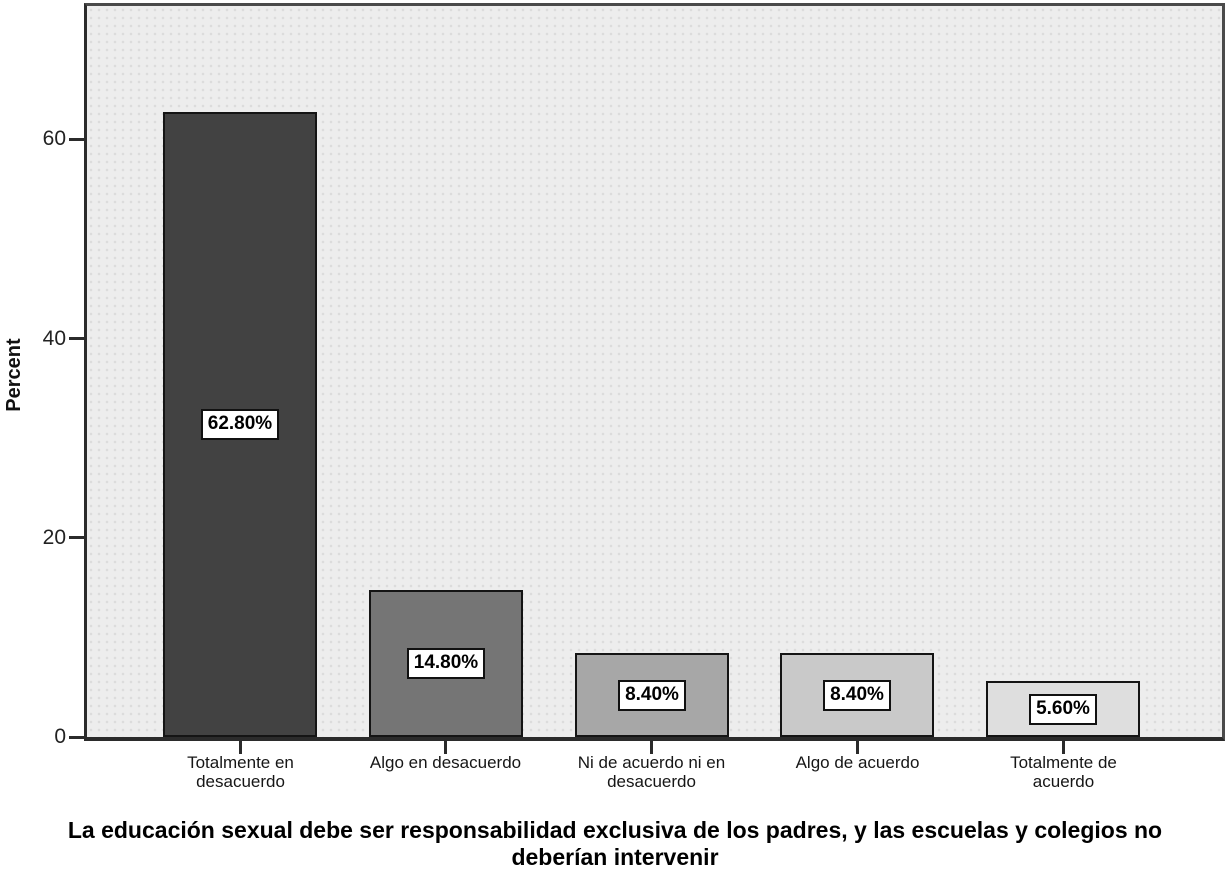 The image size is (1230, 887). I want to click on bar-value-label: 14.80%, so click(446, 663).